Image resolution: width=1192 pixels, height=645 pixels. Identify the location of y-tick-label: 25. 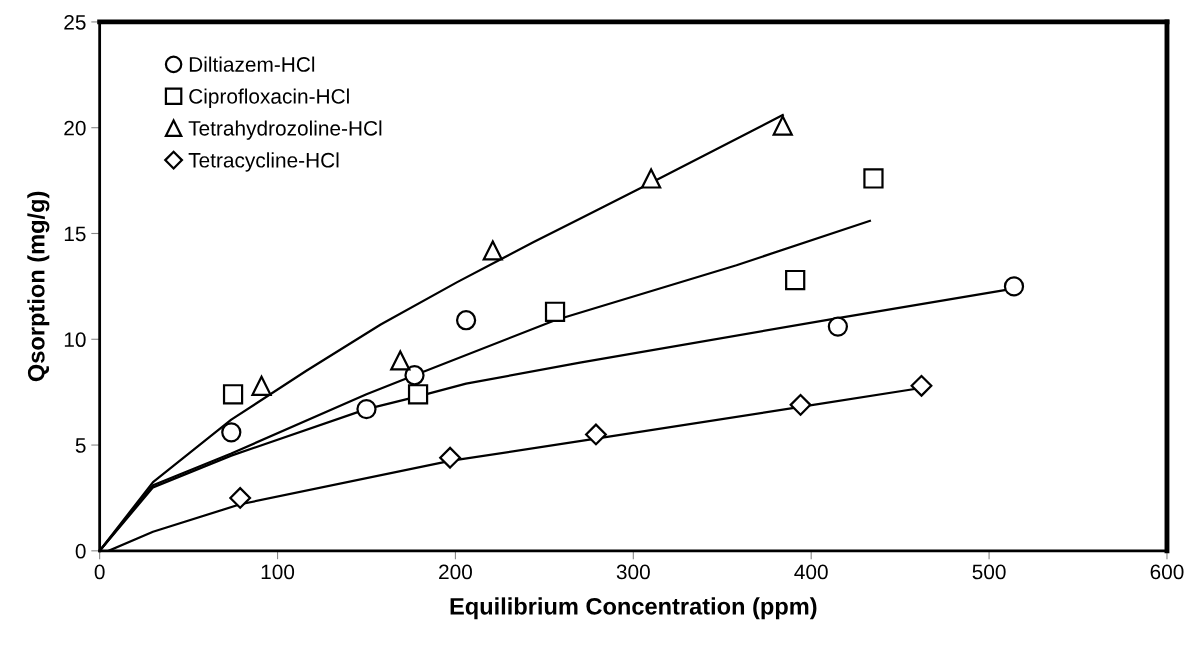
(75, 22).